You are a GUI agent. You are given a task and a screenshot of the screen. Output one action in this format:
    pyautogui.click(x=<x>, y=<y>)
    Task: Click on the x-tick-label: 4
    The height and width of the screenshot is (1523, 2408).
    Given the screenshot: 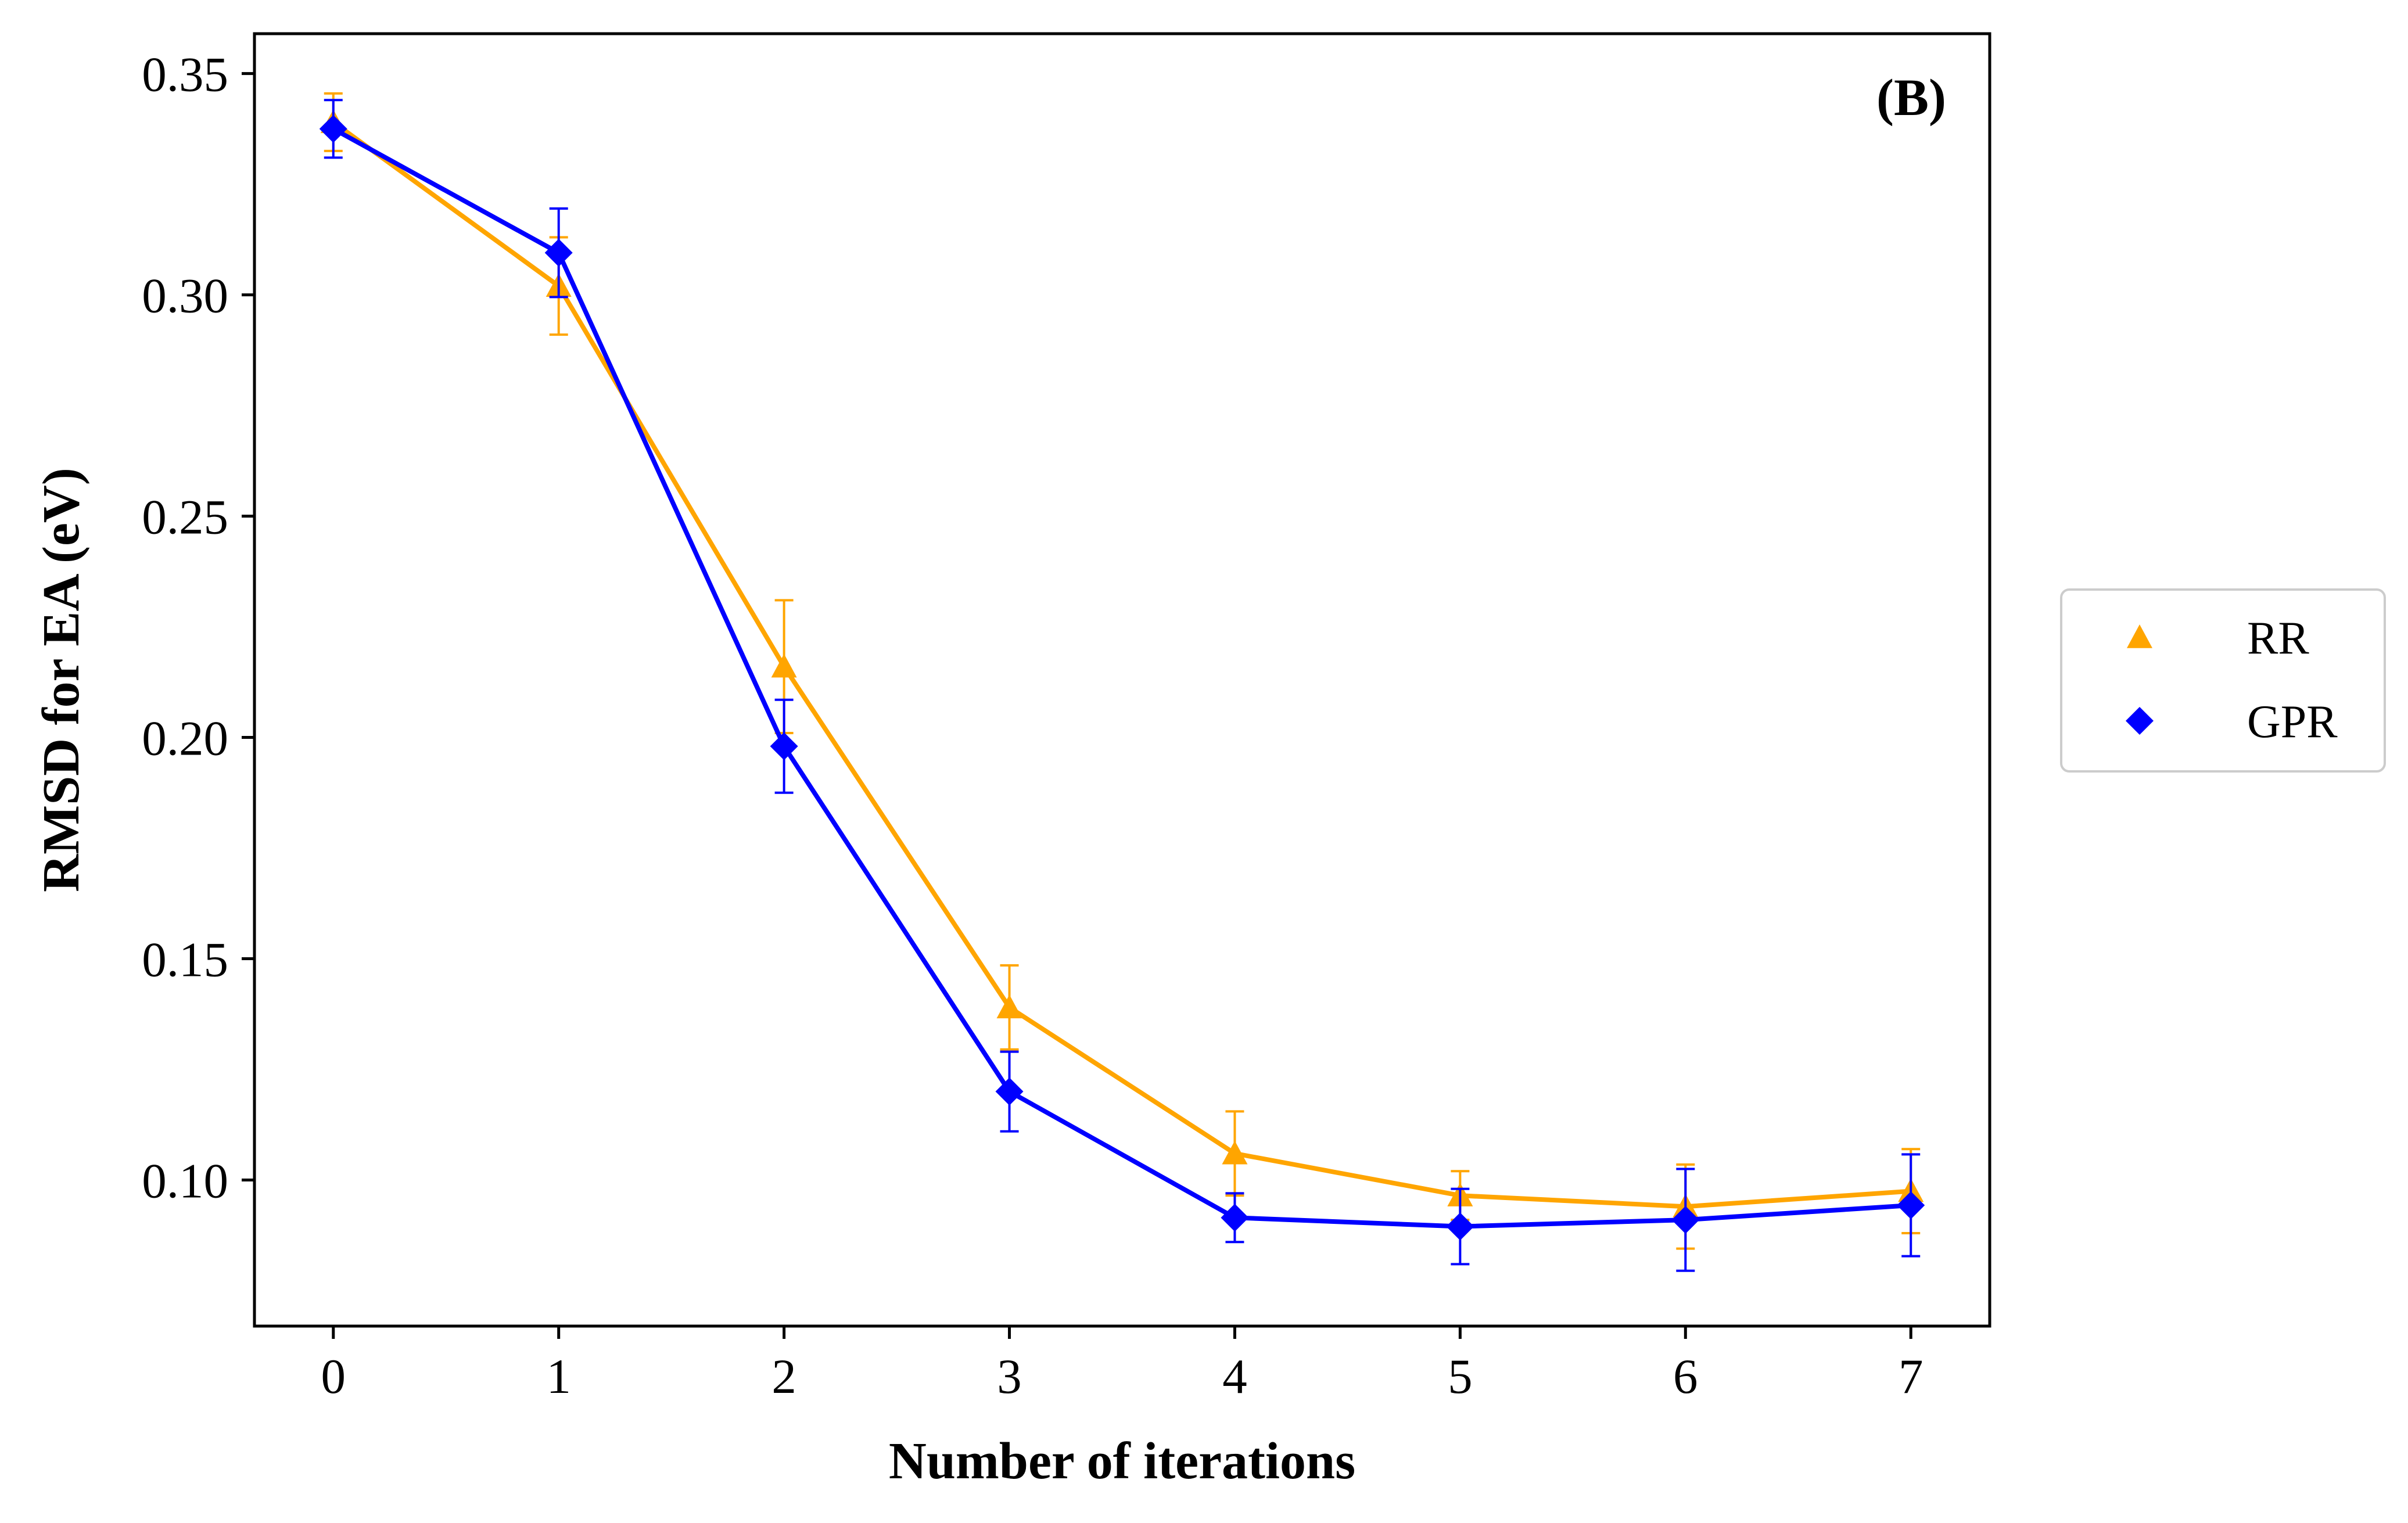 What is the action you would take?
    pyautogui.click(x=1234, y=1376)
    